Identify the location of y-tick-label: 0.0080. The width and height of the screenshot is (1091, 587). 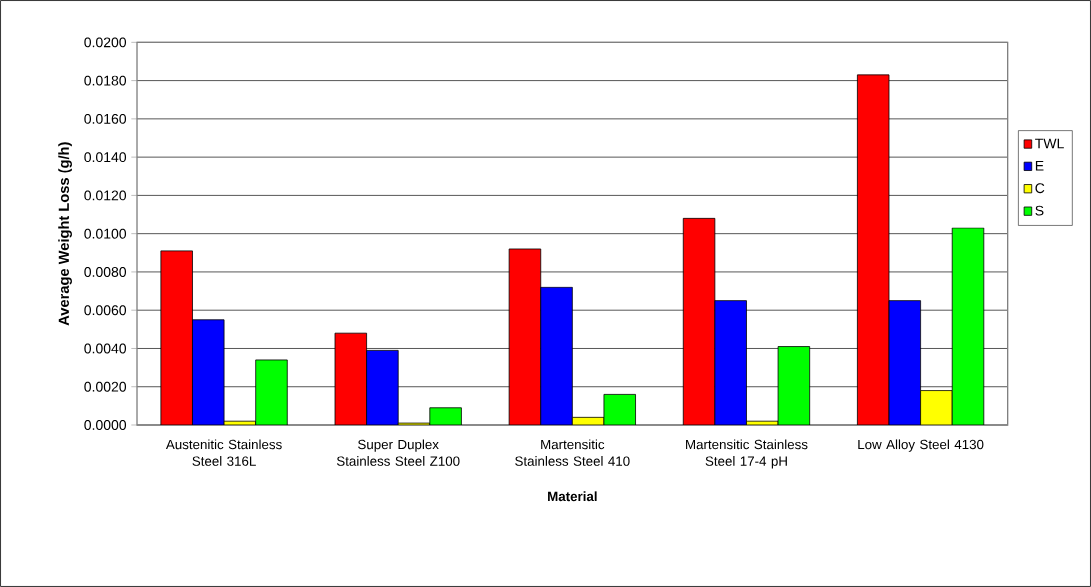
(105, 271).